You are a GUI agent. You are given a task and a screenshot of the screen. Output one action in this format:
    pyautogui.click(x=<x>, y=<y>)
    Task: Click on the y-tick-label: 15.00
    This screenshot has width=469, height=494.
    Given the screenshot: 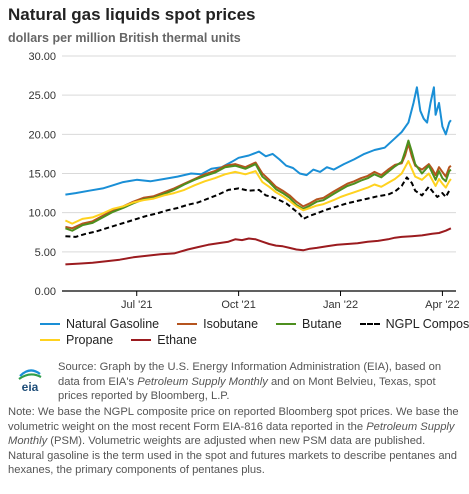 What is the action you would take?
    pyautogui.click(x=42, y=175)
    